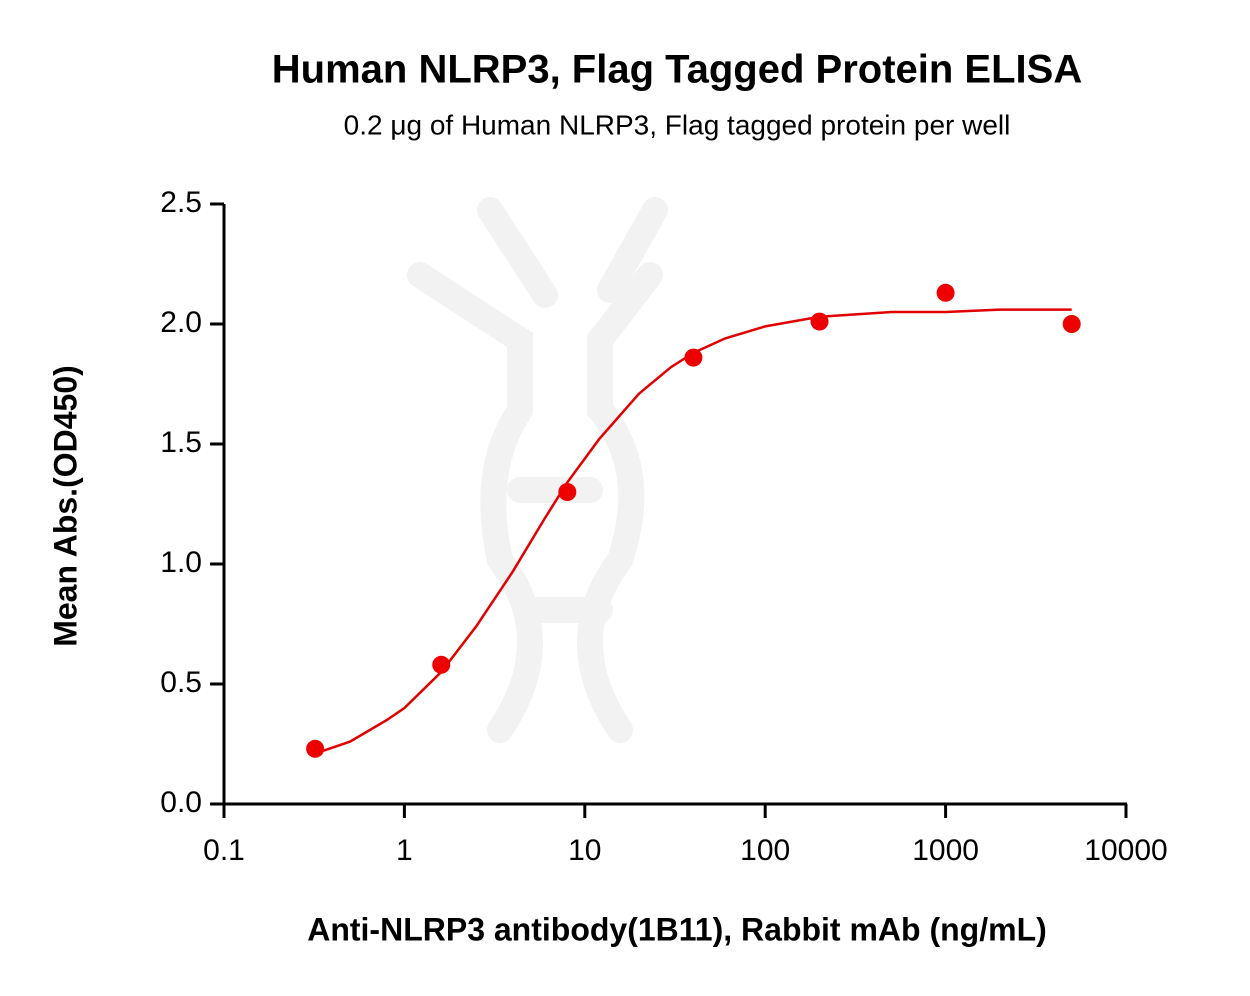 This screenshot has width=1250, height=996. What do you see at coordinates (181, 442) in the screenshot?
I see `y-tick-label: 1.5` at bounding box center [181, 442].